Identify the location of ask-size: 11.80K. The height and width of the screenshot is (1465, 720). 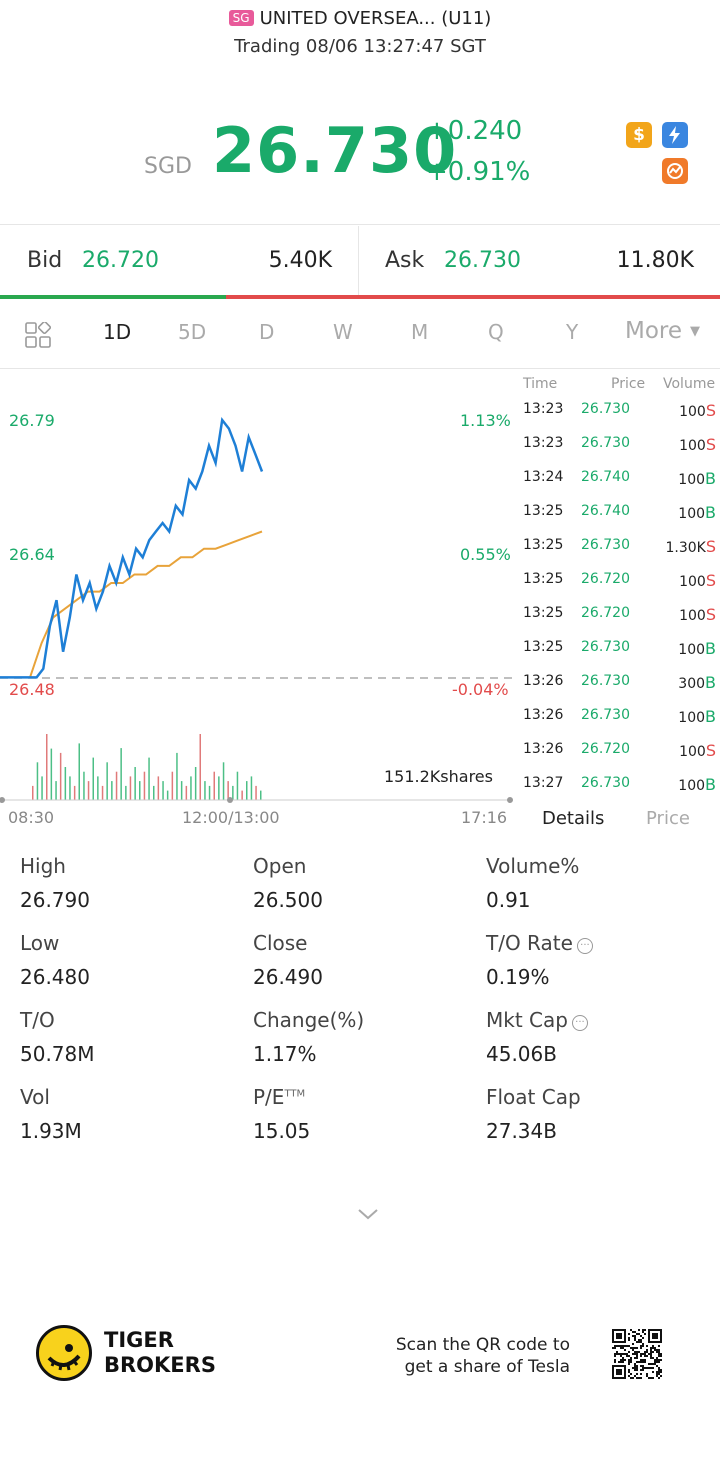
(655, 260).